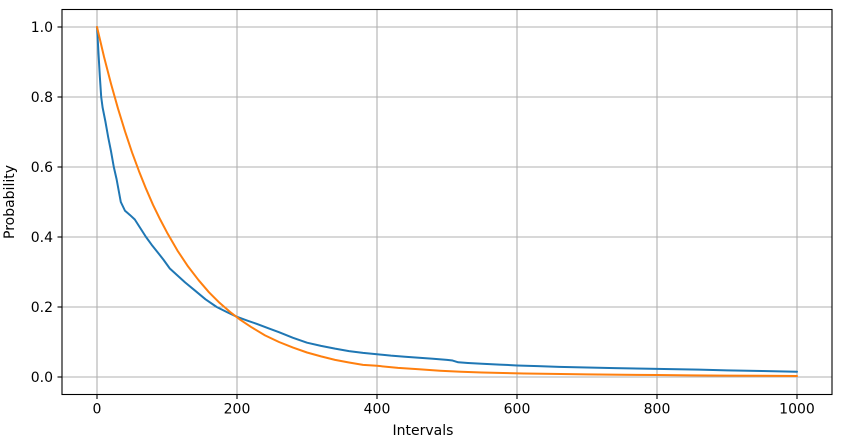 The image size is (846, 448). What do you see at coordinates (97, 410) in the screenshot?
I see `x-tick-label: 0` at bounding box center [97, 410].